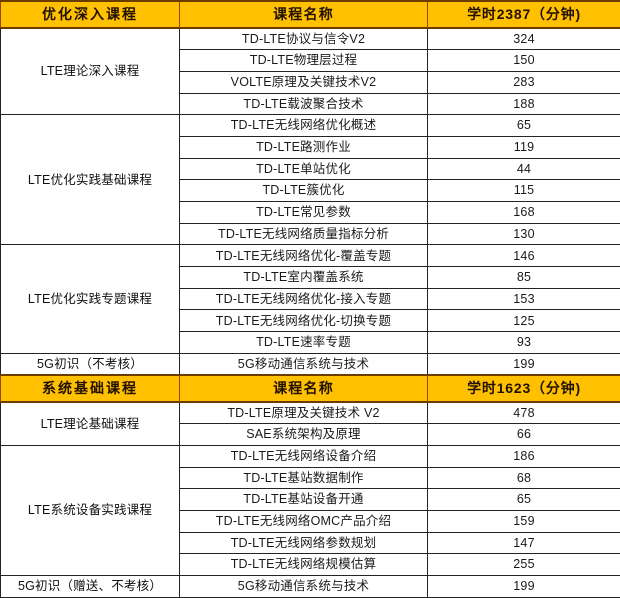 This screenshot has height=598, width=620. What do you see at coordinates (524, 565) in the screenshot?
I see `course-minutes-cell: 255` at bounding box center [524, 565].